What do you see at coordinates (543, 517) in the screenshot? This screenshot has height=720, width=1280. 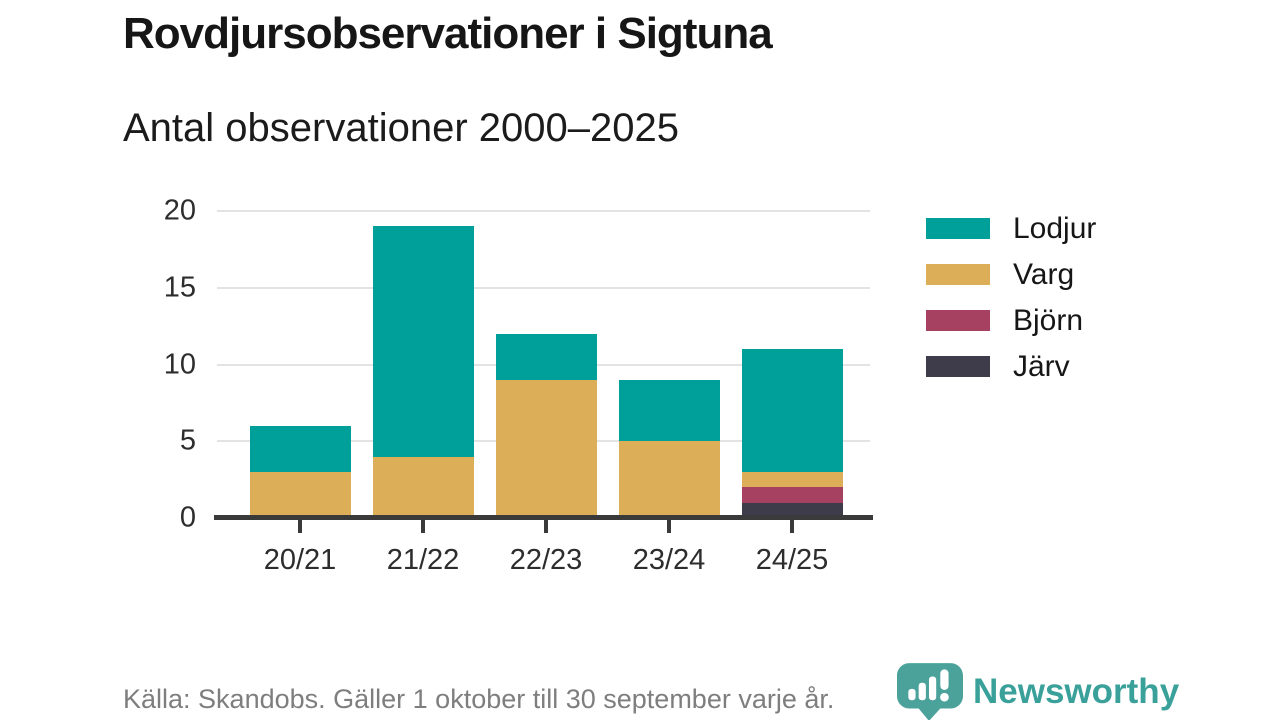 I see `x-axis-baseline` at bounding box center [543, 517].